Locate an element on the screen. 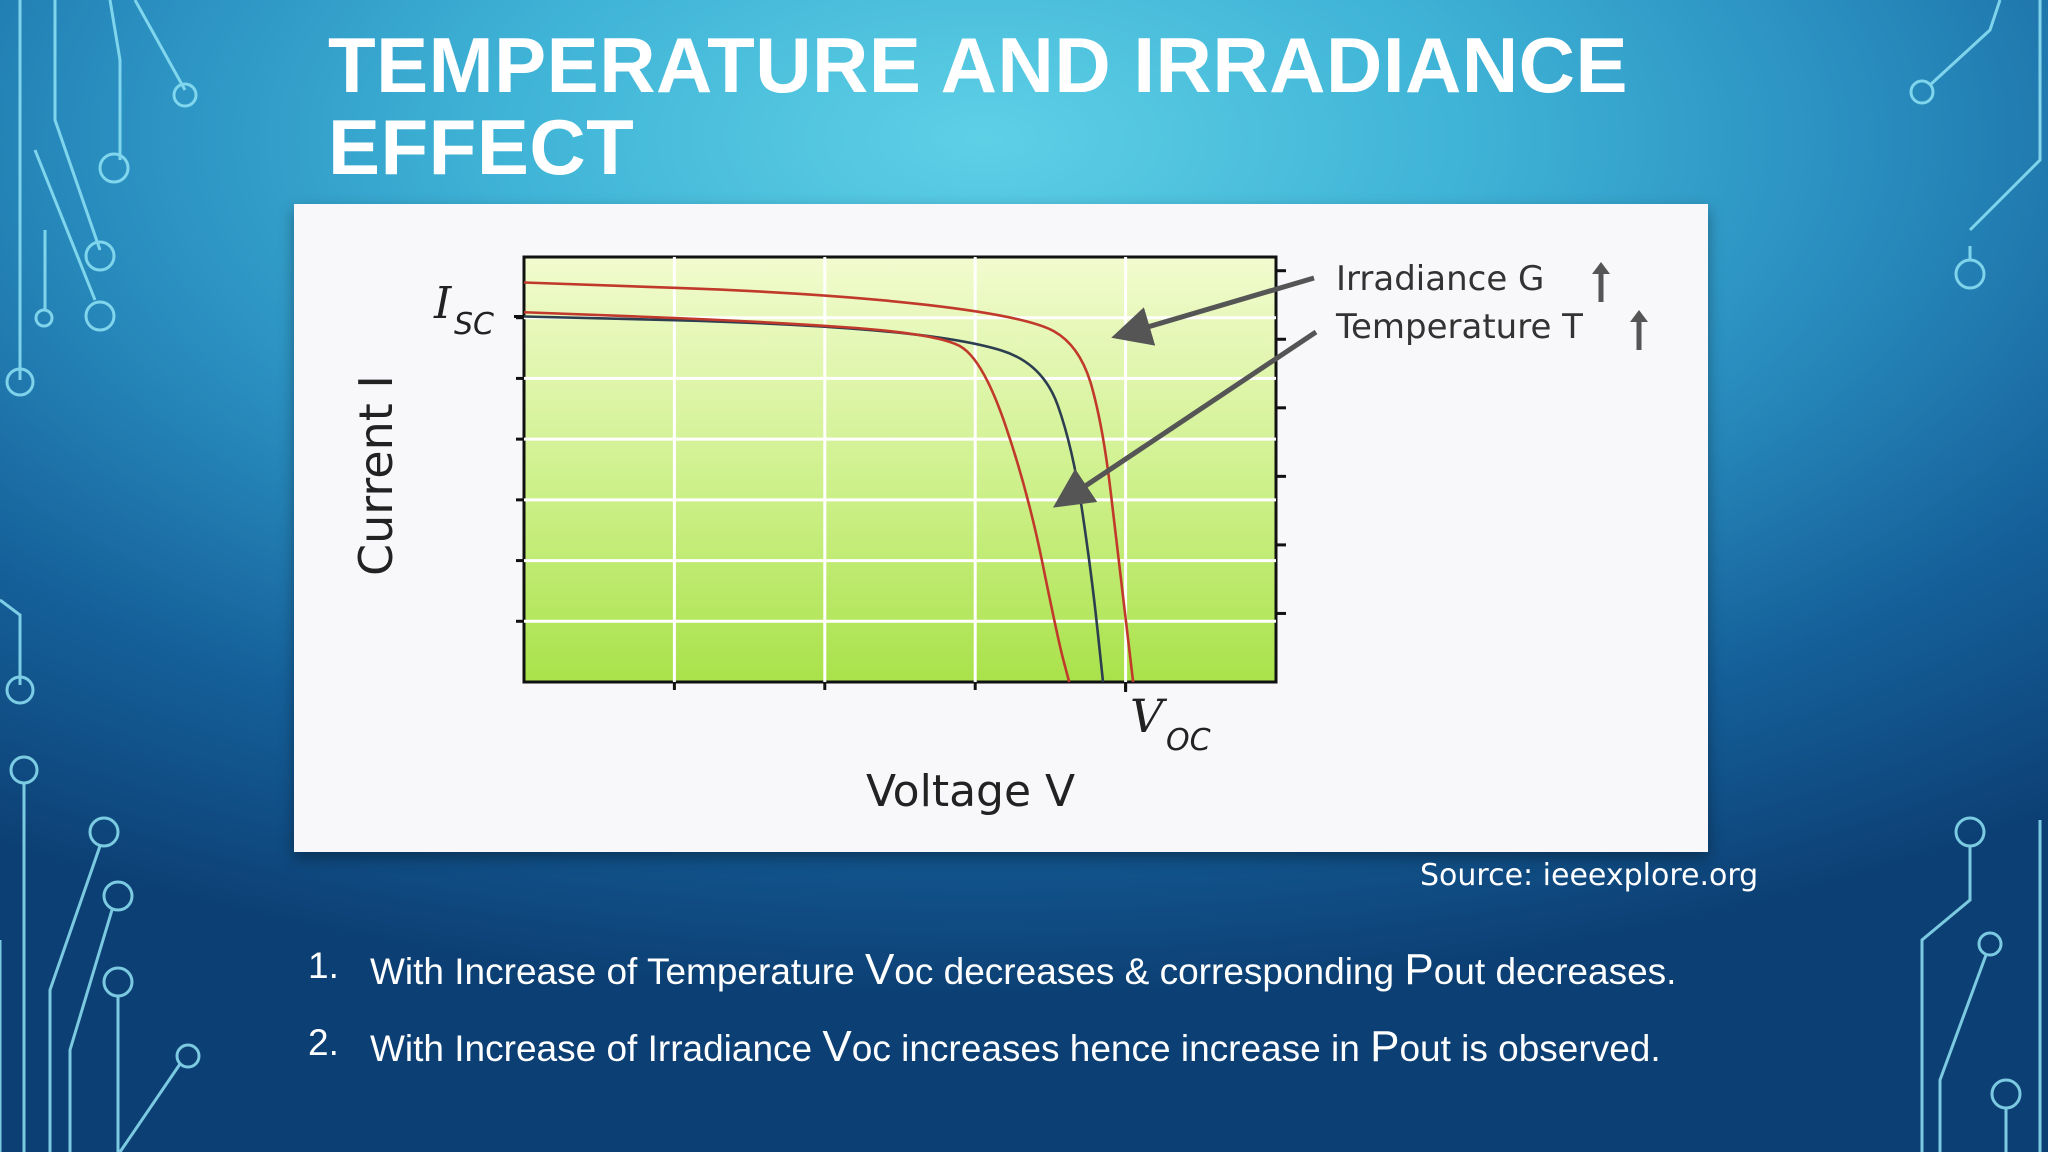 Image resolution: width=2048 pixels, height=1152 pixels. series-group is located at coordinates (829, 482).